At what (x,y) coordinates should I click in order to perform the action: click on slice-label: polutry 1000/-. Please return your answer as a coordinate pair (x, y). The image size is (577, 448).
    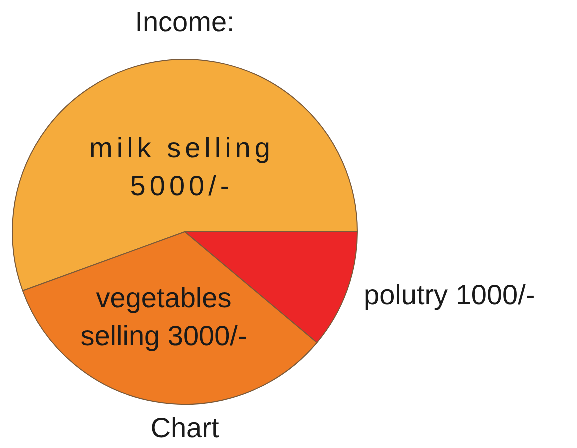
    Looking at the image, I should click on (450, 295).